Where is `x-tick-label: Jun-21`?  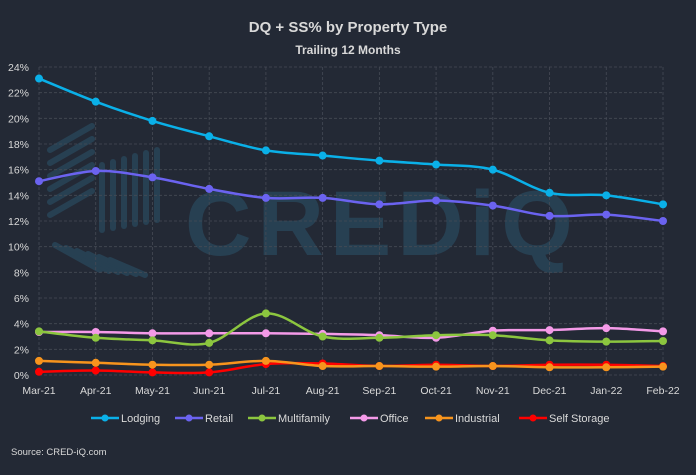
x-tick-label: Jun-21 is located at coordinates (209, 391).